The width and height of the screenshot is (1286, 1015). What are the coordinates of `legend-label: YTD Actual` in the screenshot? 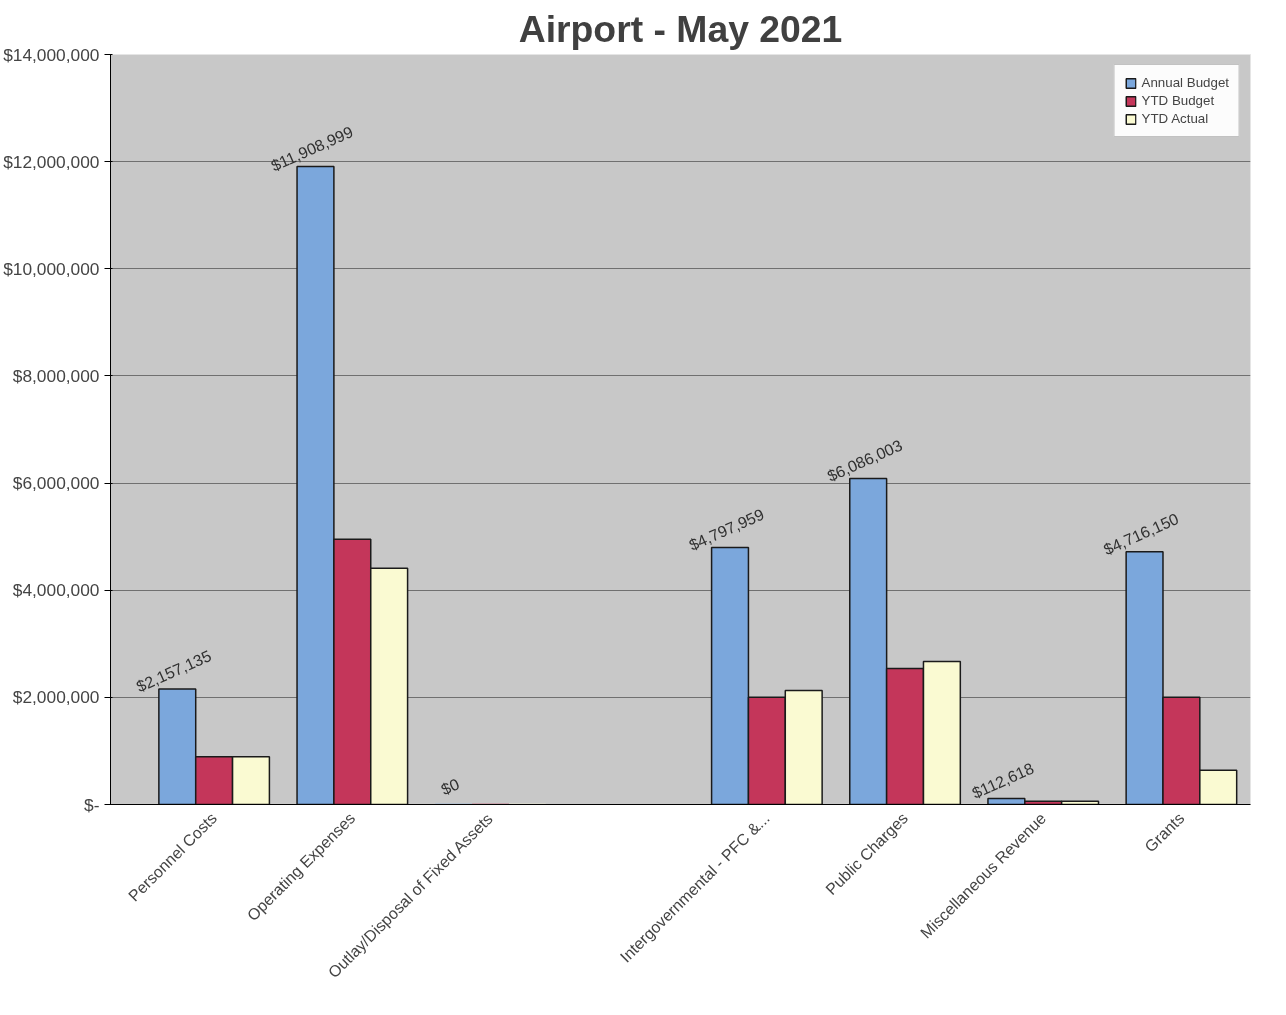 It's located at (1175, 118).